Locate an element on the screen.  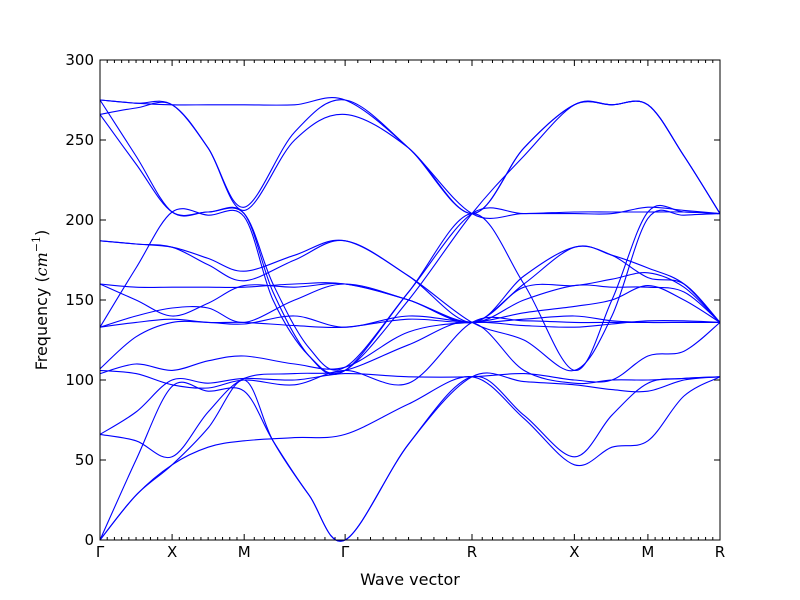
y-tick-label: 100 is located at coordinates (79, 380).